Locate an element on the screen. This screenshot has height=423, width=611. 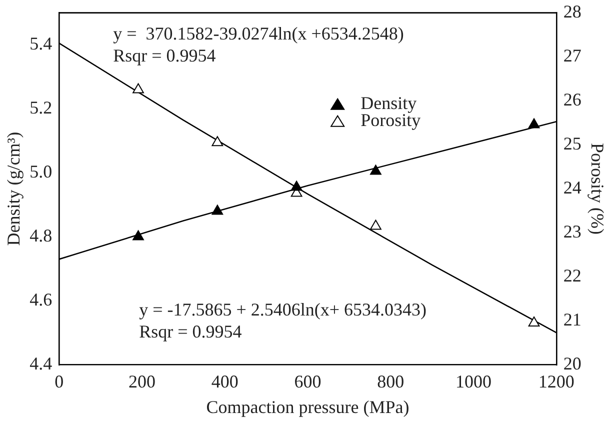
x-tick-label: 1200 is located at coordinates (556, 381).